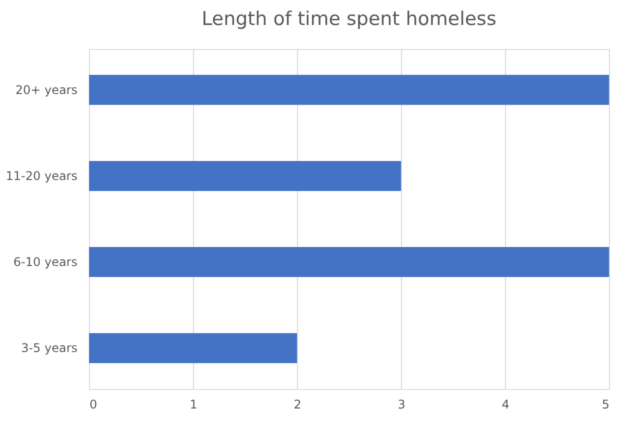 Image resolution: width=642 pixels, height=442 pixels. I want to click on y-tick-label: 6-10 years, so click(45, 262).